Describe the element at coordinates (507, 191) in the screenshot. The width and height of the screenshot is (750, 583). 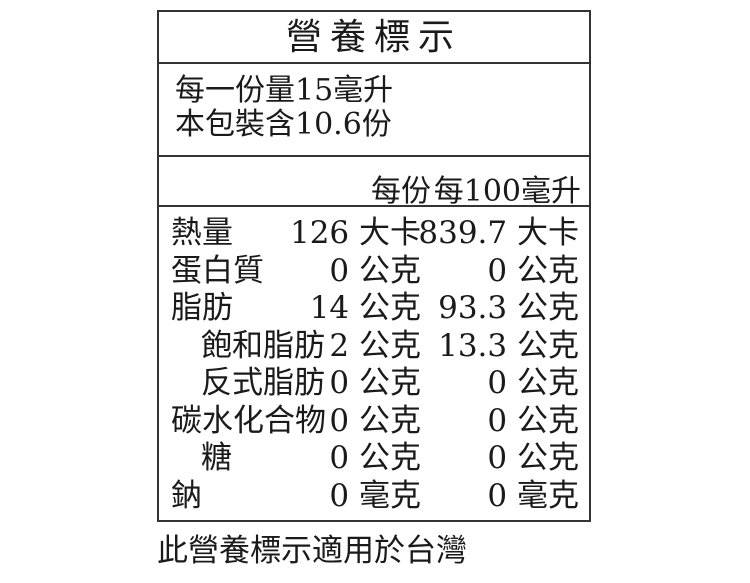
I see `column-header-per-100: 每100毫升` at that location.